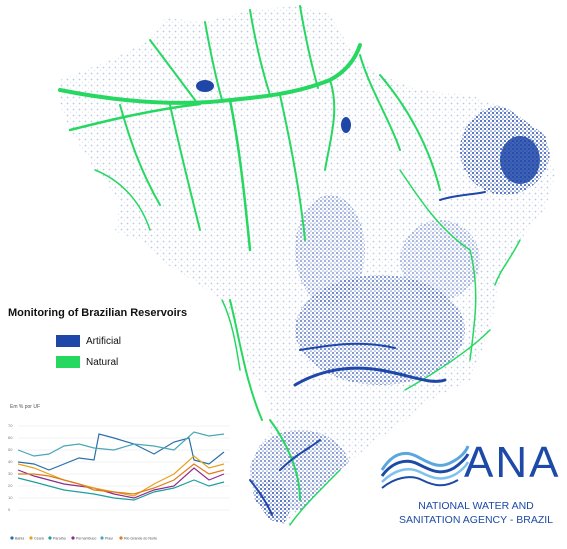 This screenshot has width=567, height=549. Describe the element at coordinates (19, 538) in the screenshot. I see `legend-series-label: Bahia` at that location.